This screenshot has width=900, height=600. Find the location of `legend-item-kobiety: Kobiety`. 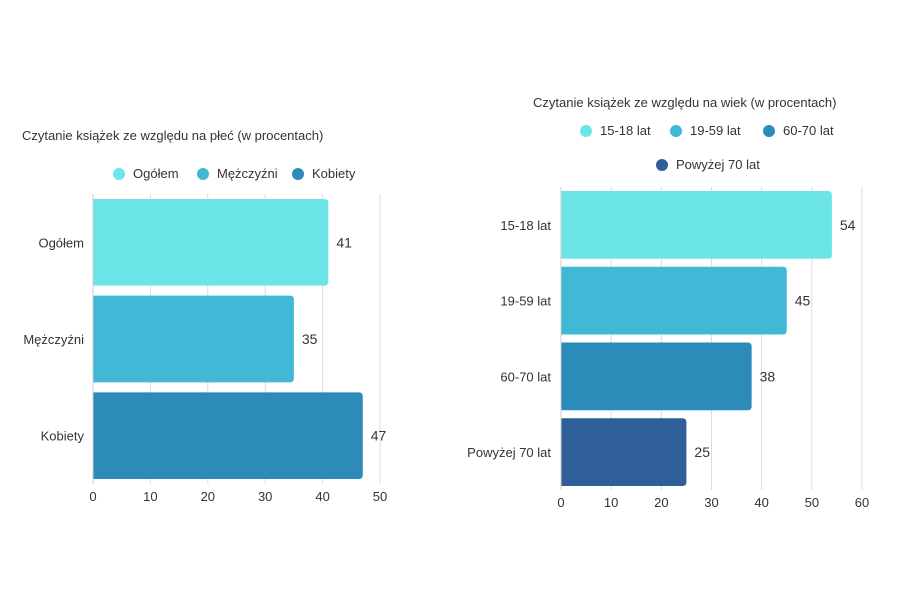

legend-item-kobiety: Kobiety is located at coordinates (323, 173).